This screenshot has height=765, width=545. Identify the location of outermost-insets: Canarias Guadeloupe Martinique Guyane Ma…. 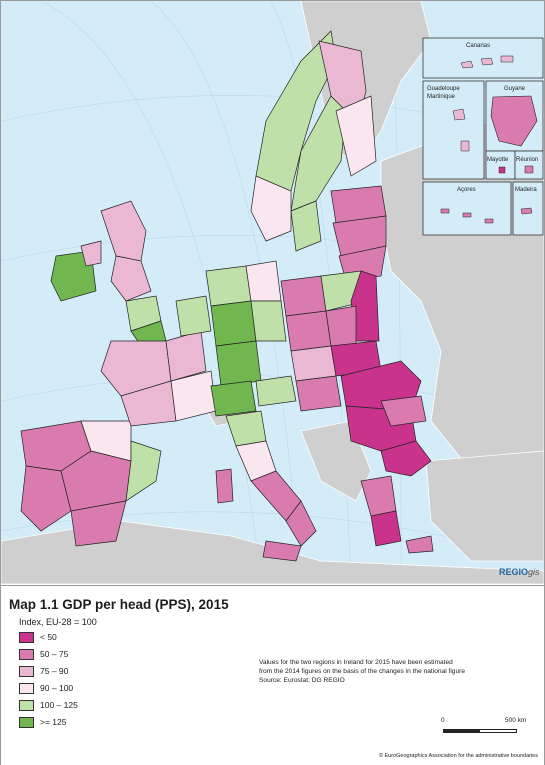
(483, 136).